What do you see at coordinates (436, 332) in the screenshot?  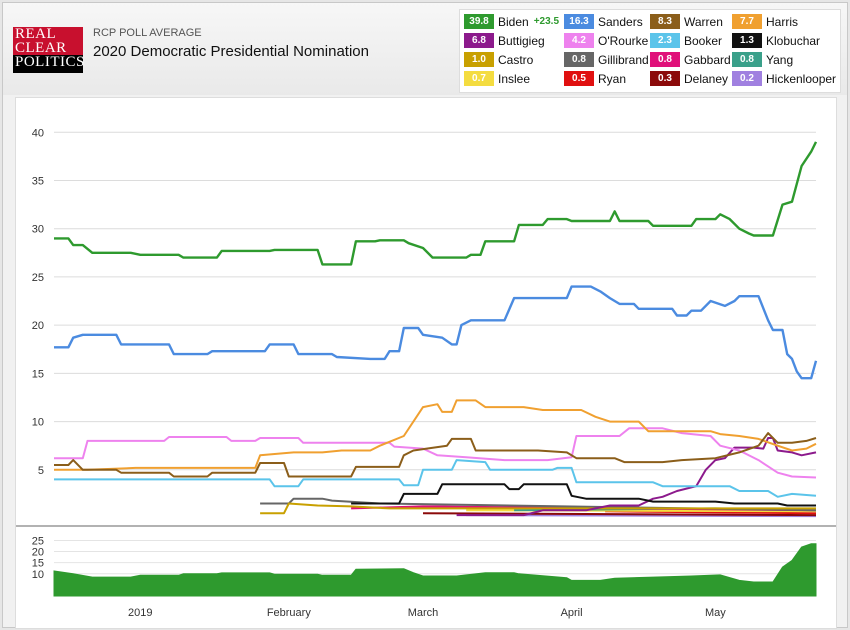 I see `series-line-sanders` at bounding box center [436, 332].